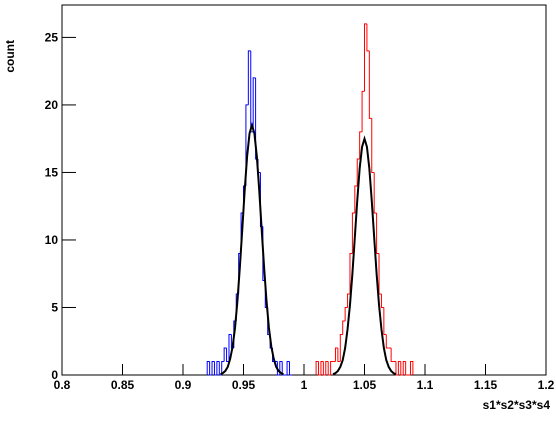 This screenshot has height=421, width=556. Describe the element at coordinates (486, 385) in the screenshot. I see `x-tick-label: 1.15` at that location.